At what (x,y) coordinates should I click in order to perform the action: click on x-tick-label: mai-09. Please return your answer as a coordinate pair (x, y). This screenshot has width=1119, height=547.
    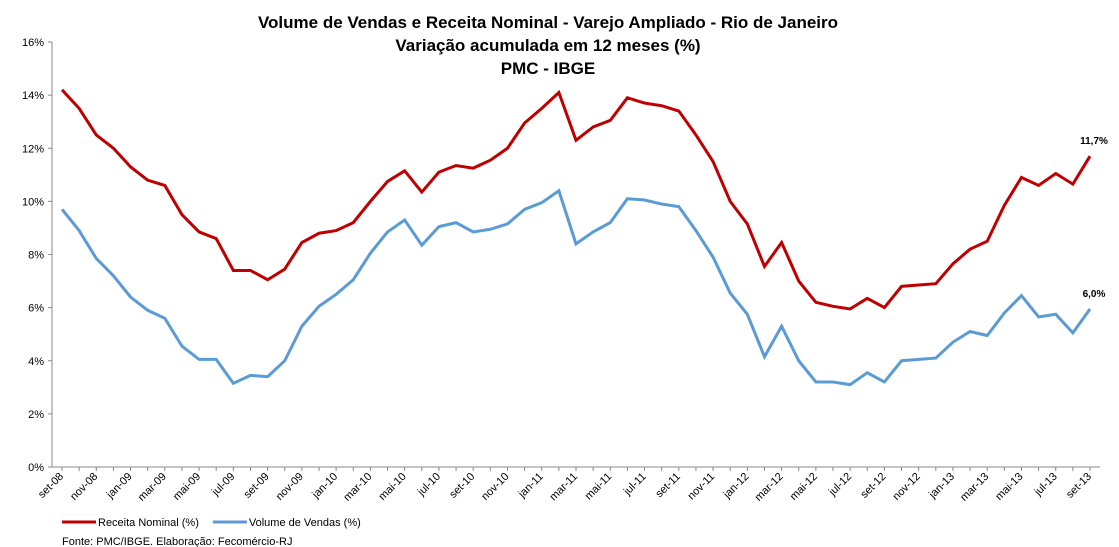
    Looking at the image, I should click on (187, 487).